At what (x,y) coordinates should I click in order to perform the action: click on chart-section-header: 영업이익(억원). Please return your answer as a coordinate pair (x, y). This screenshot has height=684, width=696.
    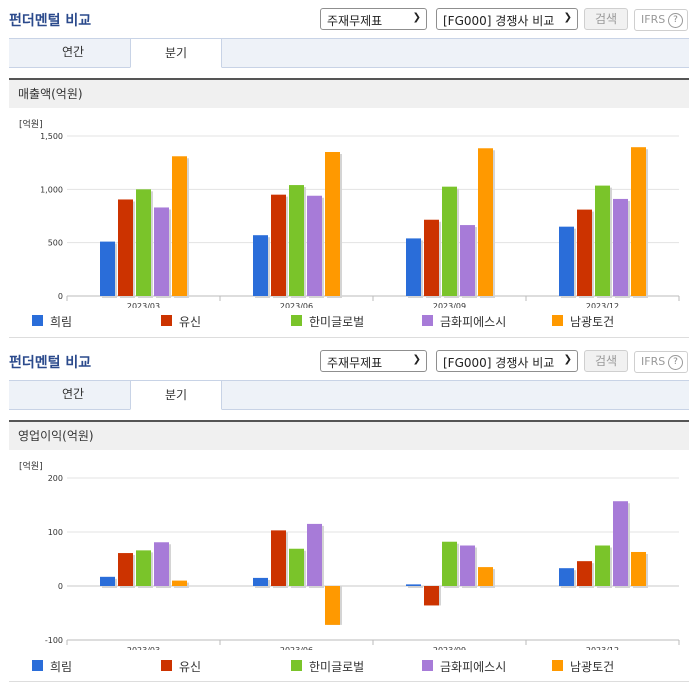
    Looking at the image, I should click on (349, 435).